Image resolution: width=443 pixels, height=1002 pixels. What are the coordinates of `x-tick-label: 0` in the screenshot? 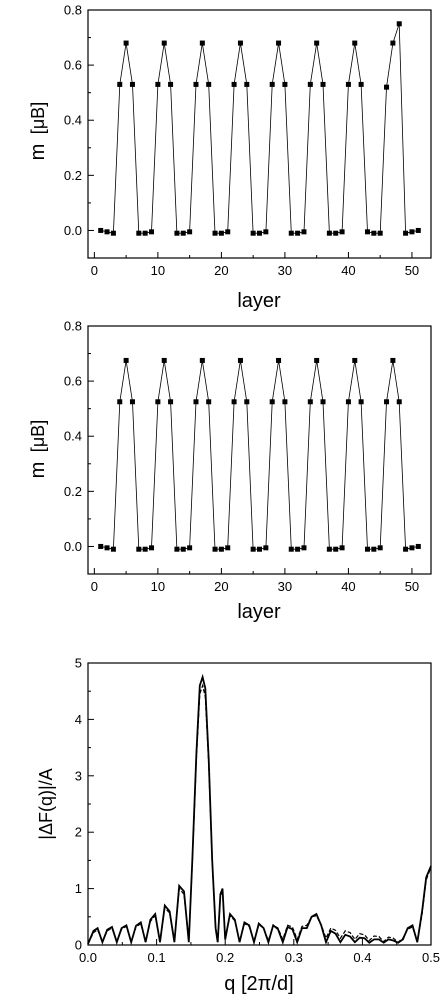 It's located at (94, 270).